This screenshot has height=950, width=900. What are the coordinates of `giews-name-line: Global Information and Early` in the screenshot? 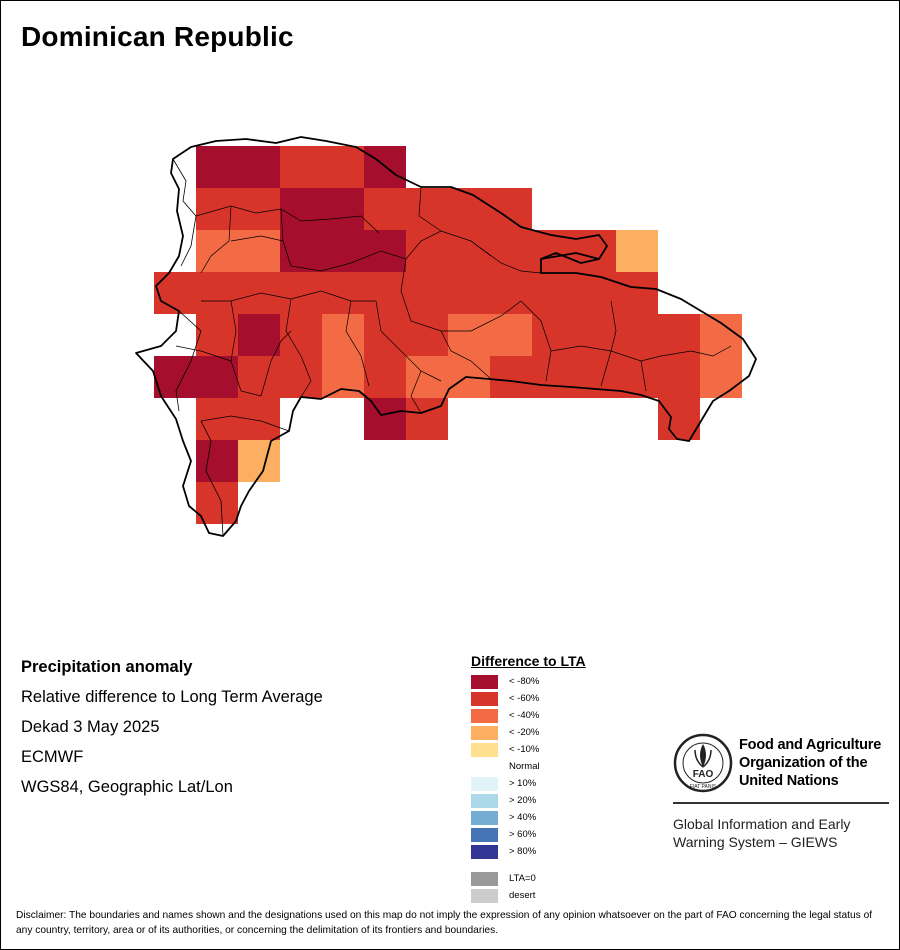 It's located at (762, 824).